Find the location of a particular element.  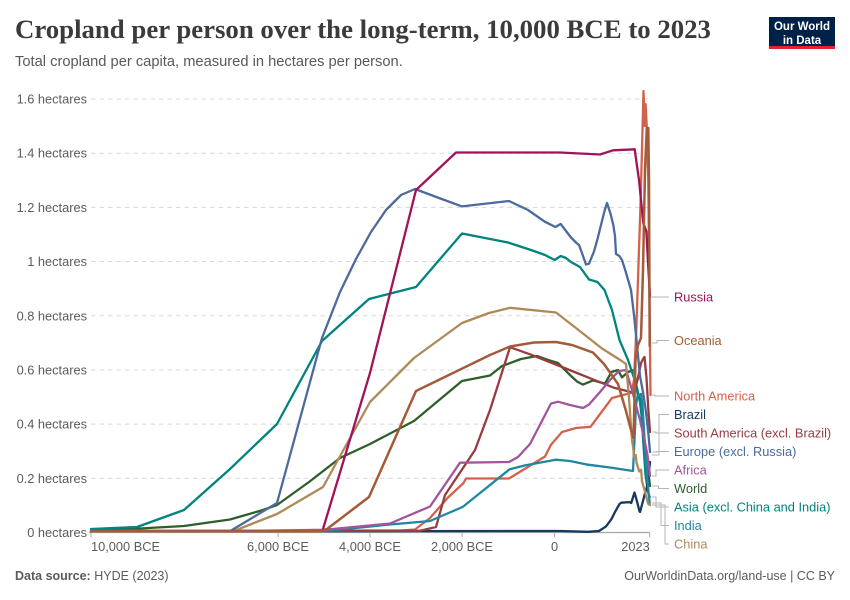

svg-text: 6,000 BCE is located at coordinates (278, 546).